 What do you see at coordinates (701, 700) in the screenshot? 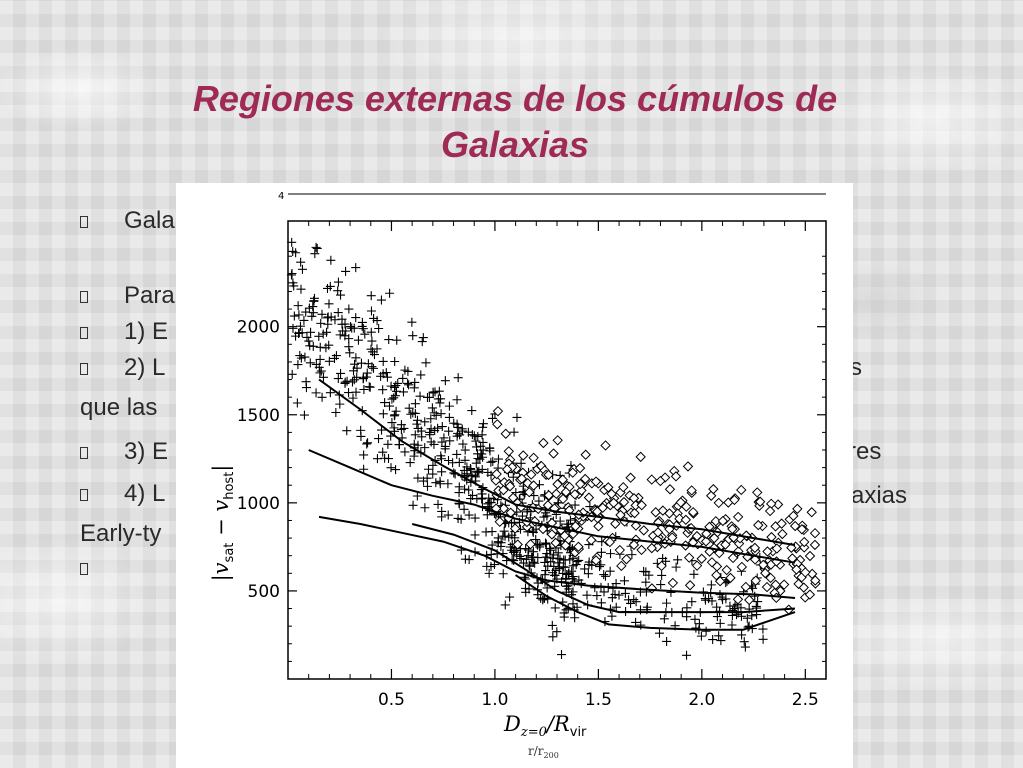
I see `x-tick-label: 2.0` at bounding box center [701, 700].